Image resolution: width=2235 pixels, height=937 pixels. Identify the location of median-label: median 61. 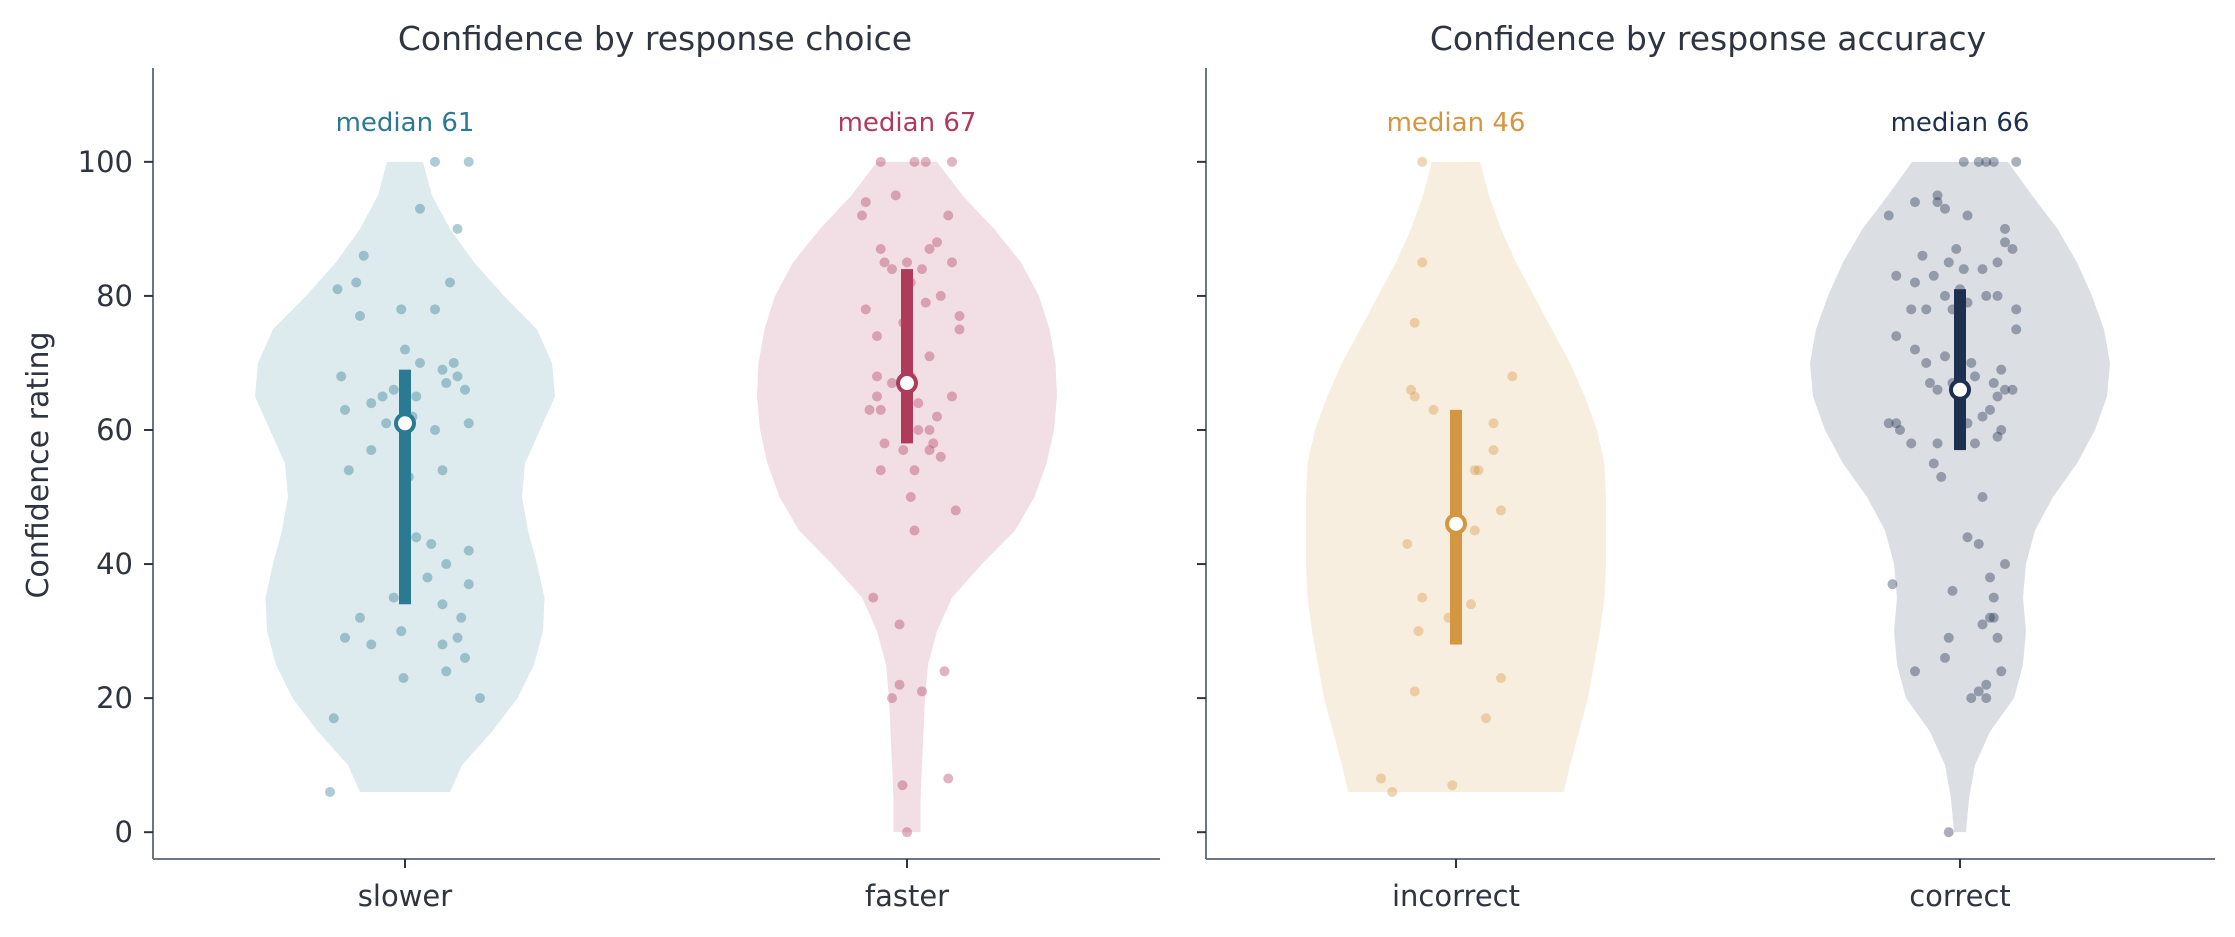
(405, 123).